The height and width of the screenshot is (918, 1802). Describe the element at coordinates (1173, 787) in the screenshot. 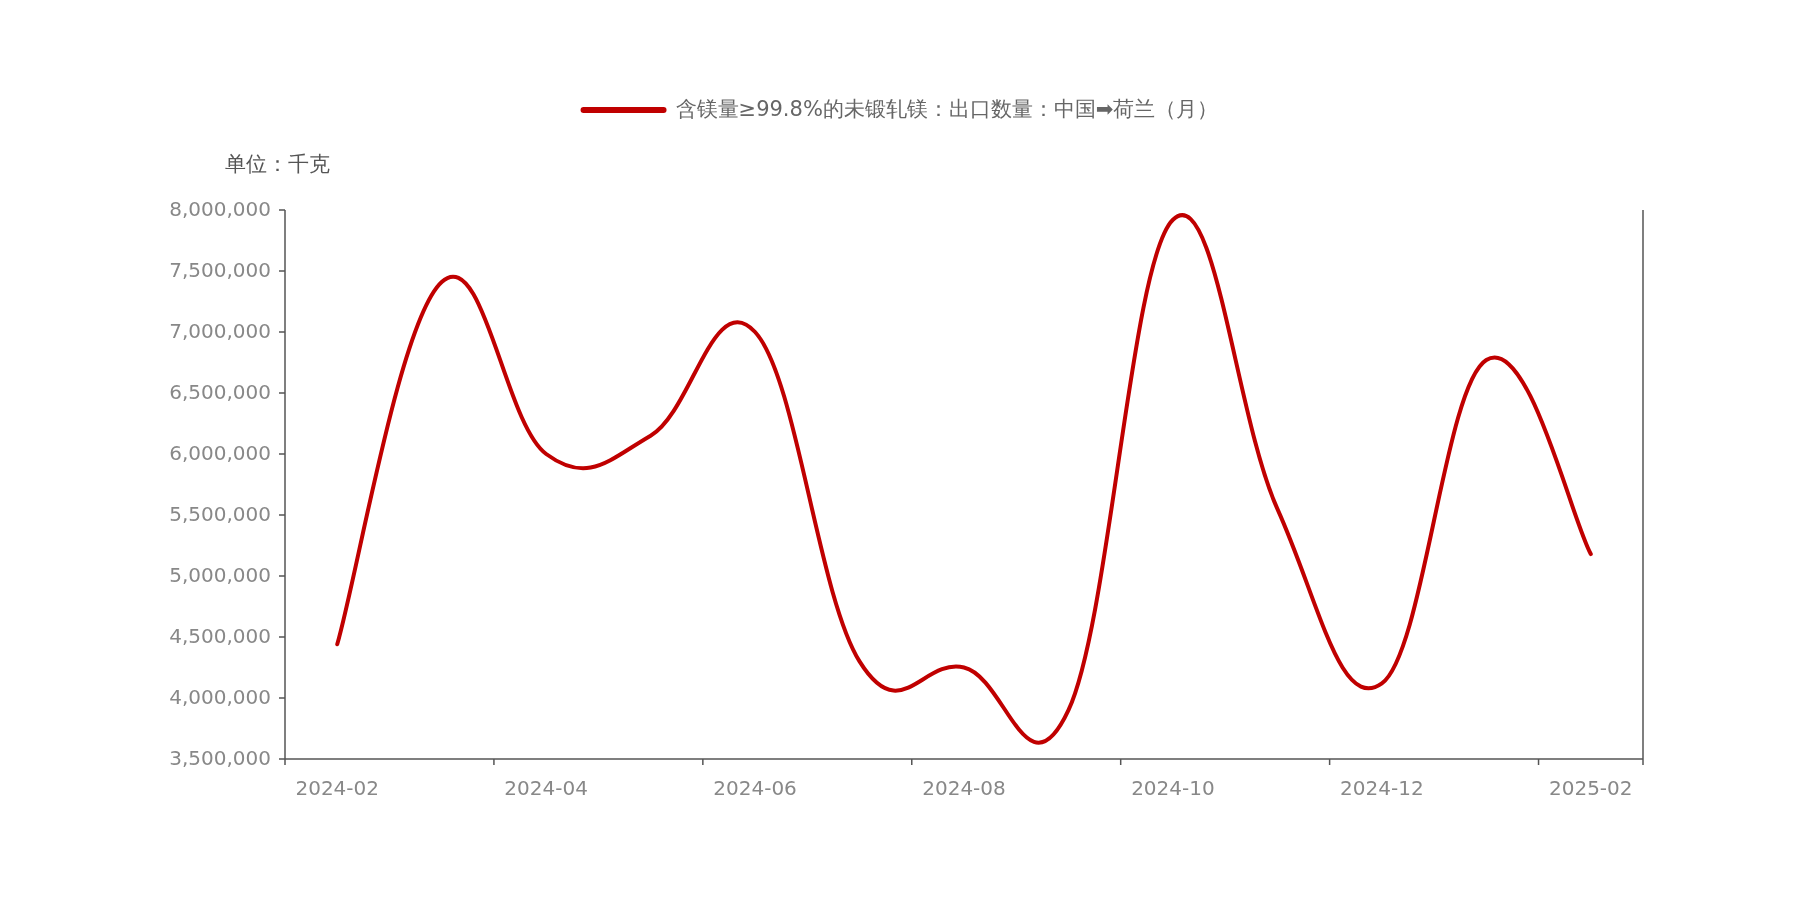

I see `x-tick-label: 2024-10` at that location.